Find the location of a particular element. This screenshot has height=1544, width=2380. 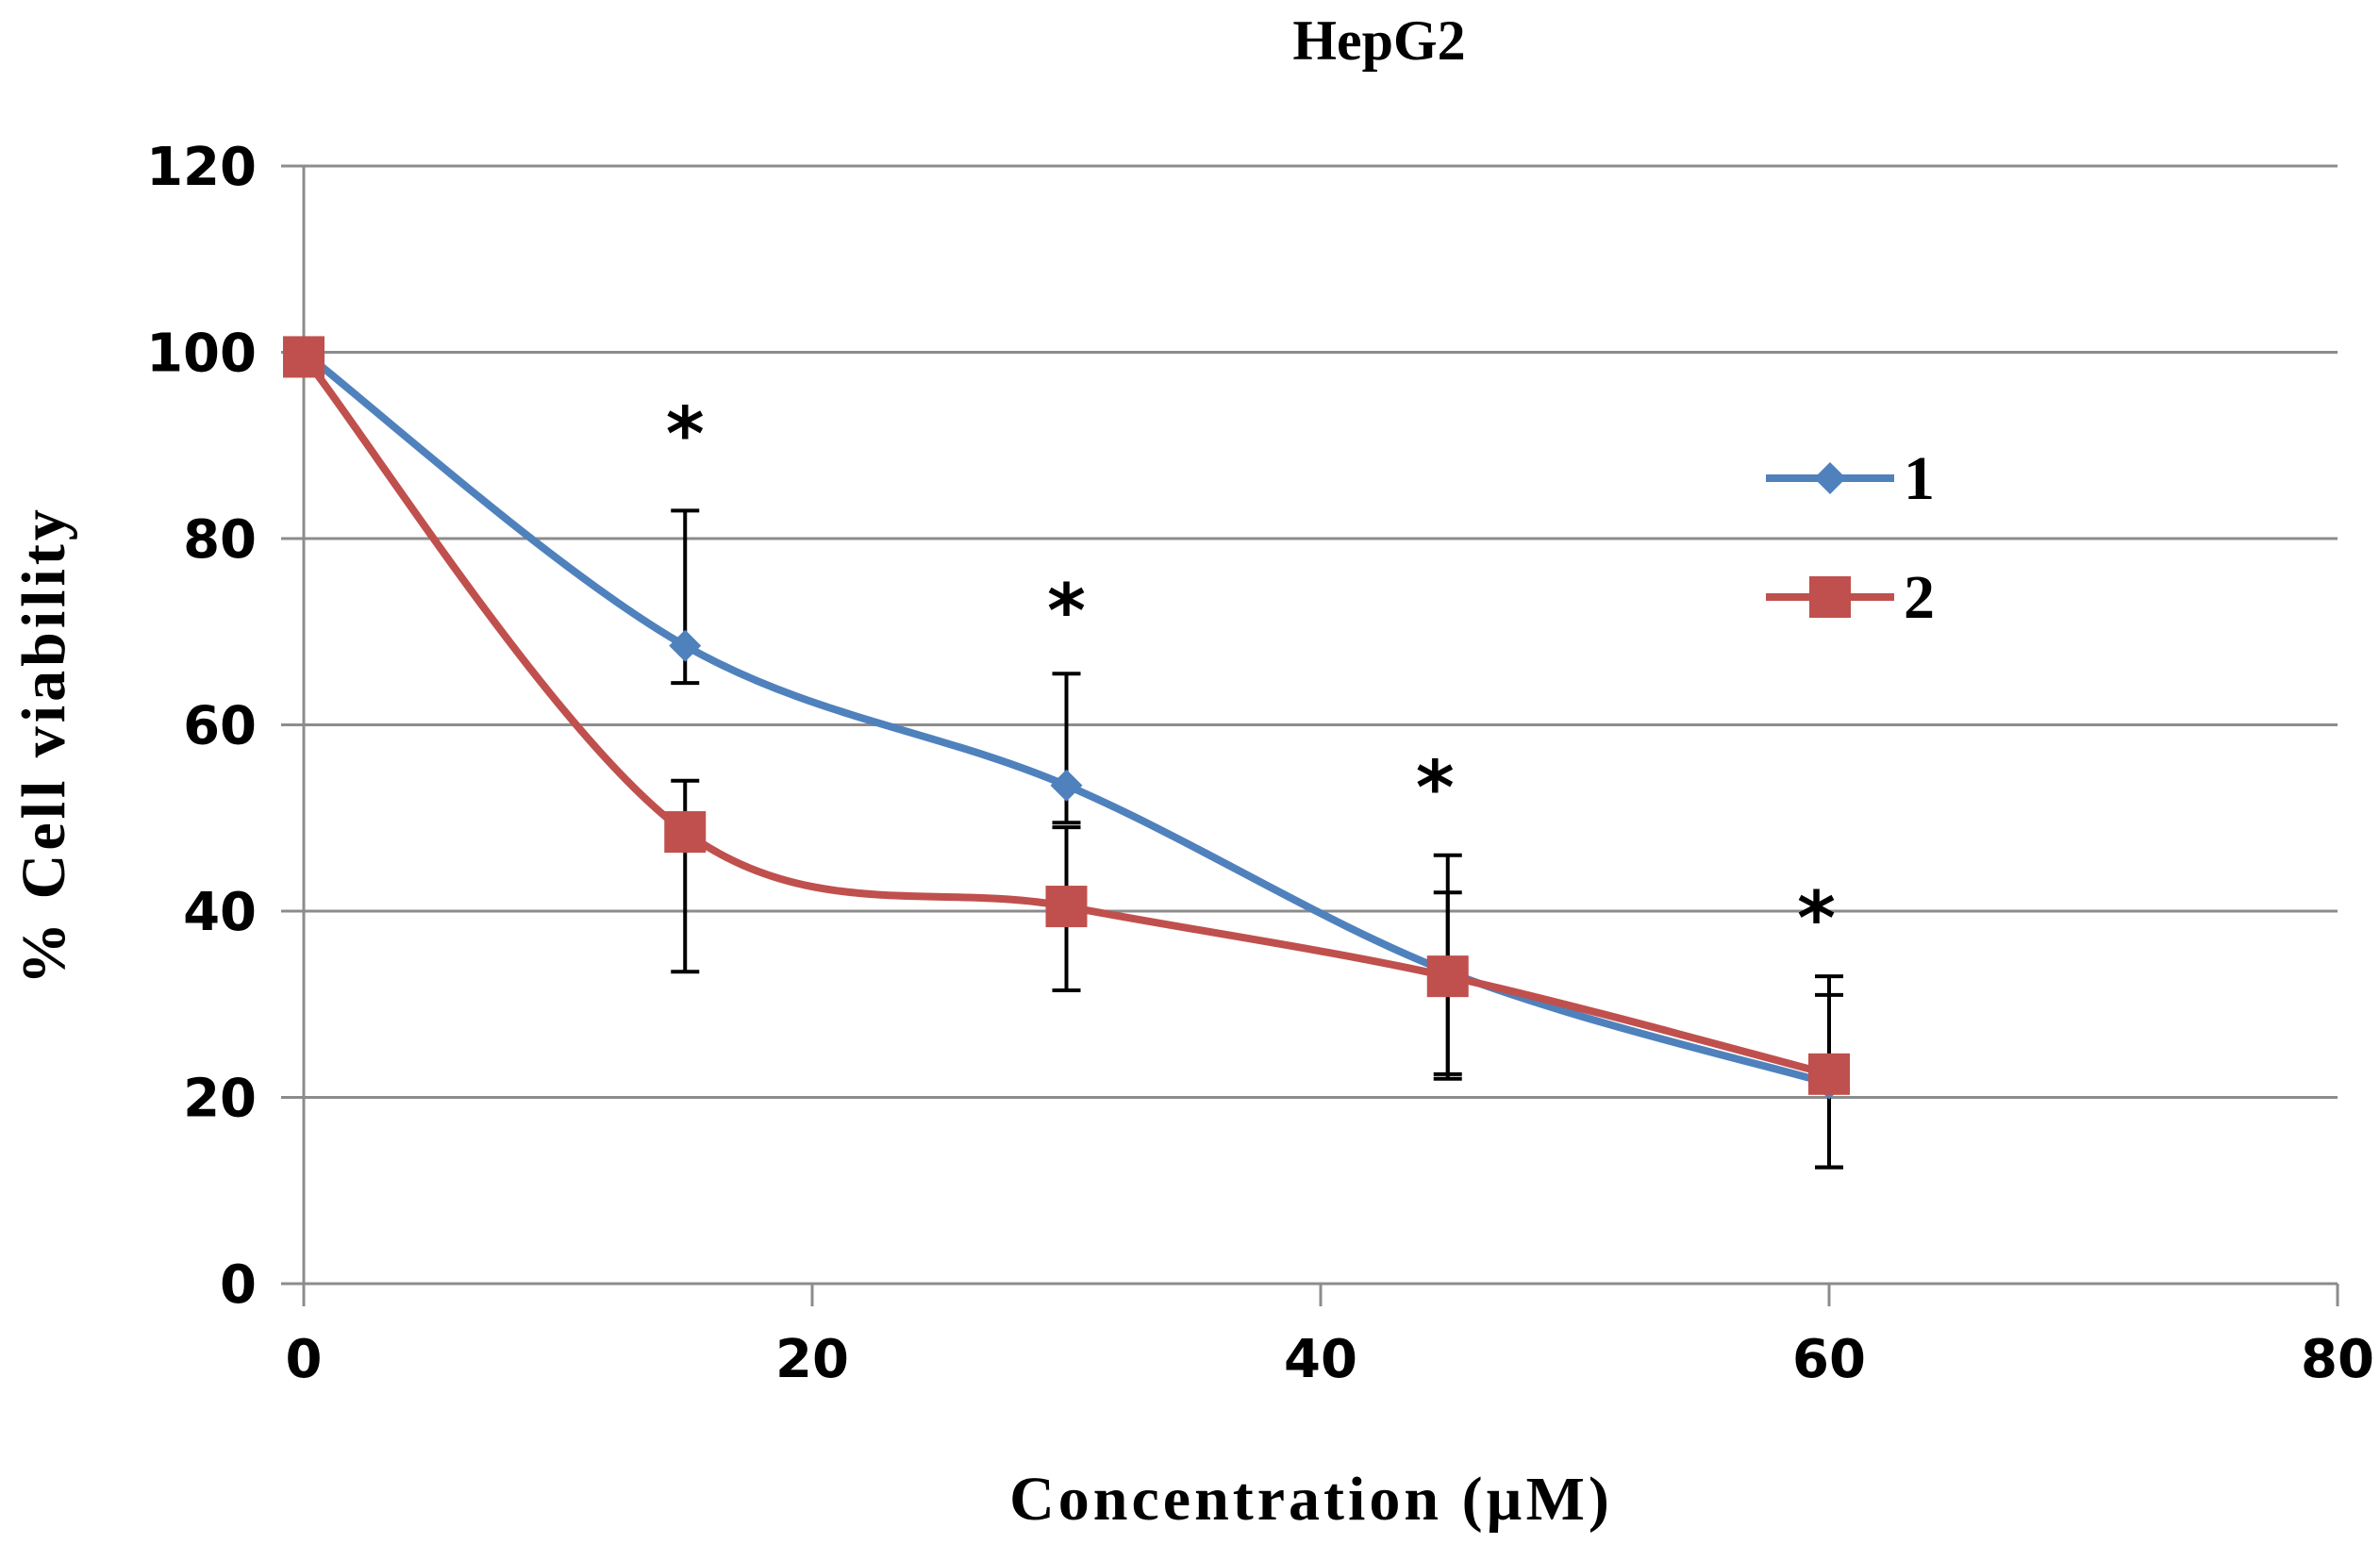

chart-title: HepG2 is located at coordinates (1378, 40).